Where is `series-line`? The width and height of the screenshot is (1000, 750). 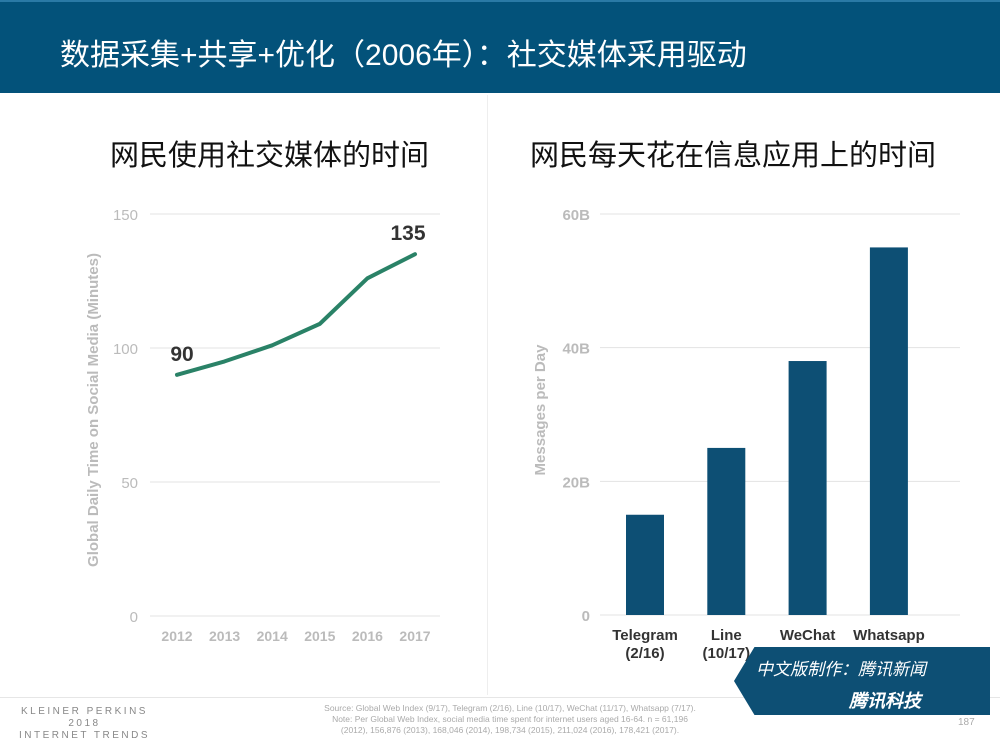 series-line is located at coordinates (296, 314).